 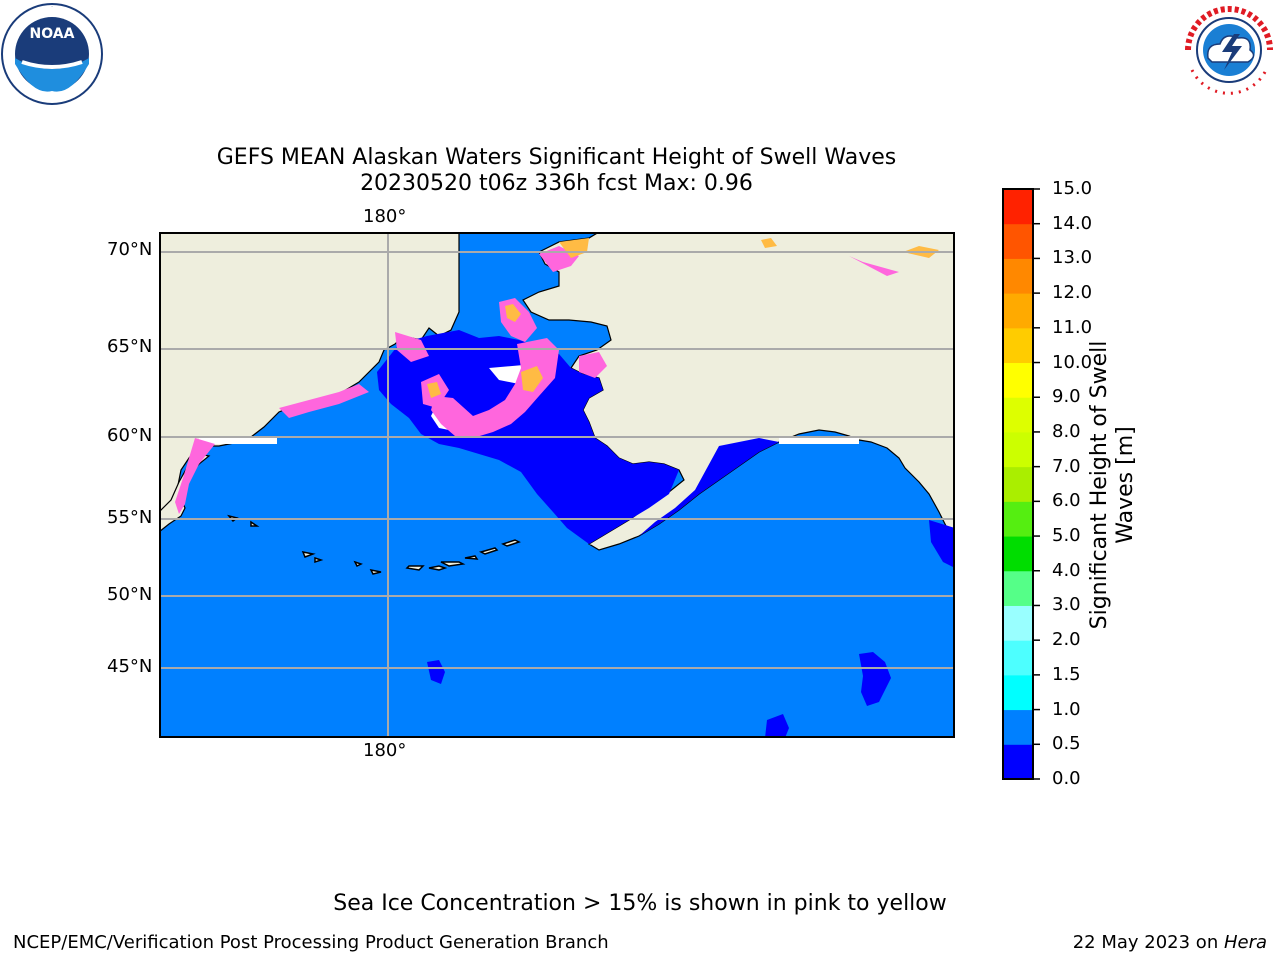 I want to click on nws-logo, so click(x=1229, y=50).